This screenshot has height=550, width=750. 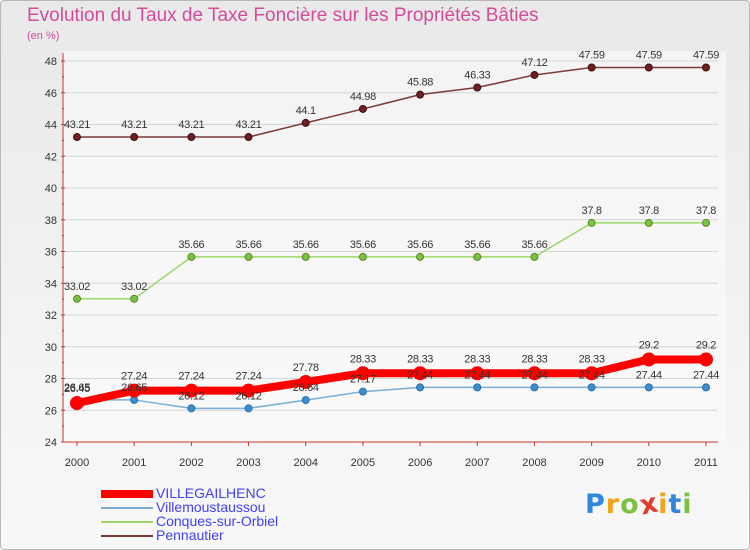 I want to click on y-tick-label: 26, so click(x=51, y=411).